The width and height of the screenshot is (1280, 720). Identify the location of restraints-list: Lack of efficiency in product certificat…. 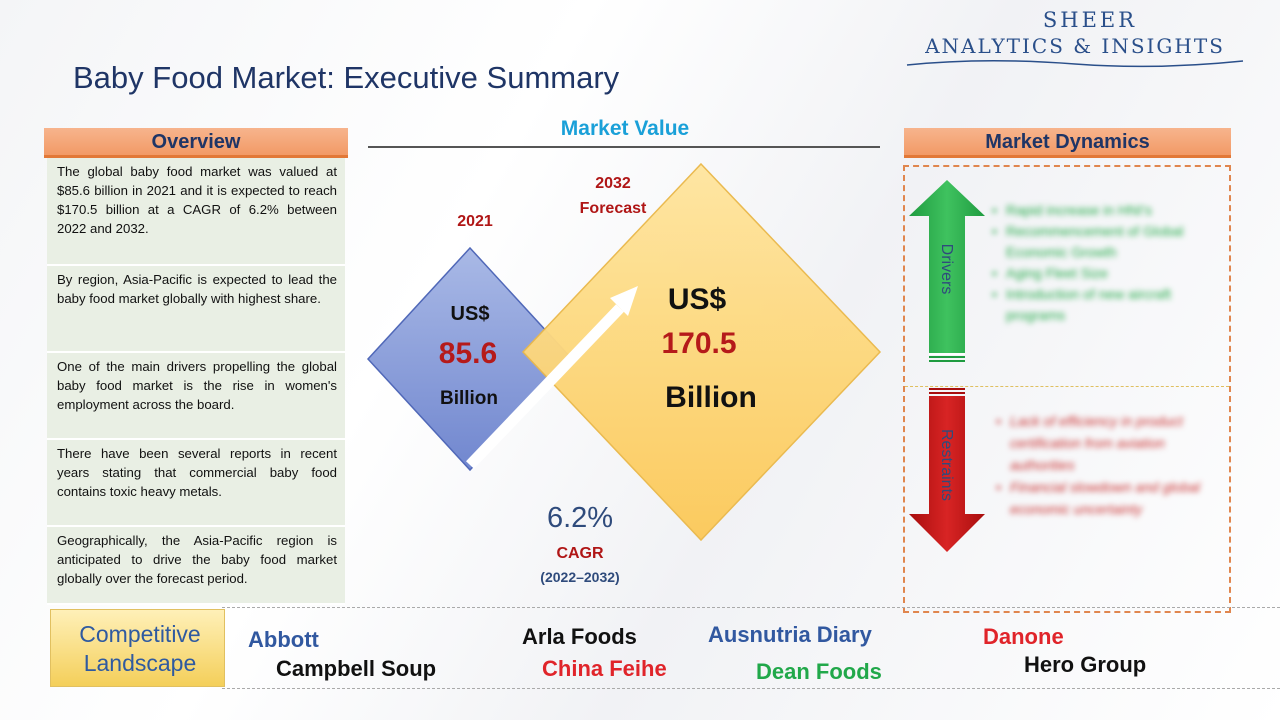
(1101, 465).